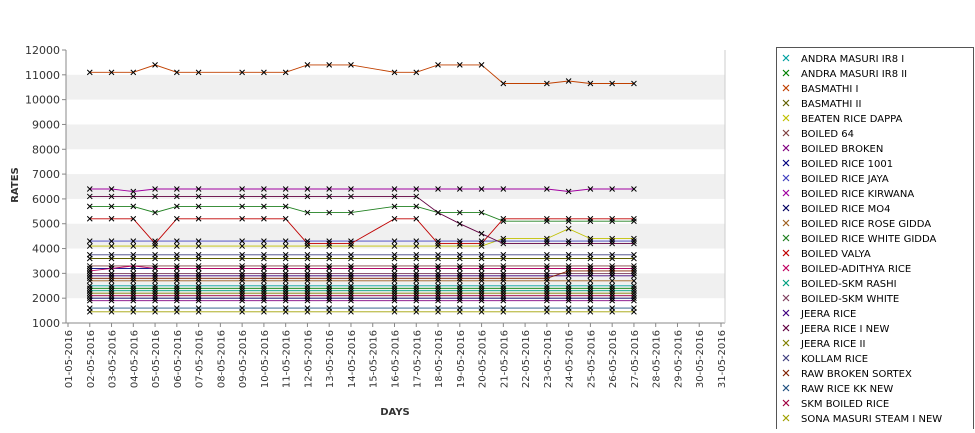 This screenshot has width=975, height=433. I want to click on x-tick-label: 05-05-2016, so click(156, 359).